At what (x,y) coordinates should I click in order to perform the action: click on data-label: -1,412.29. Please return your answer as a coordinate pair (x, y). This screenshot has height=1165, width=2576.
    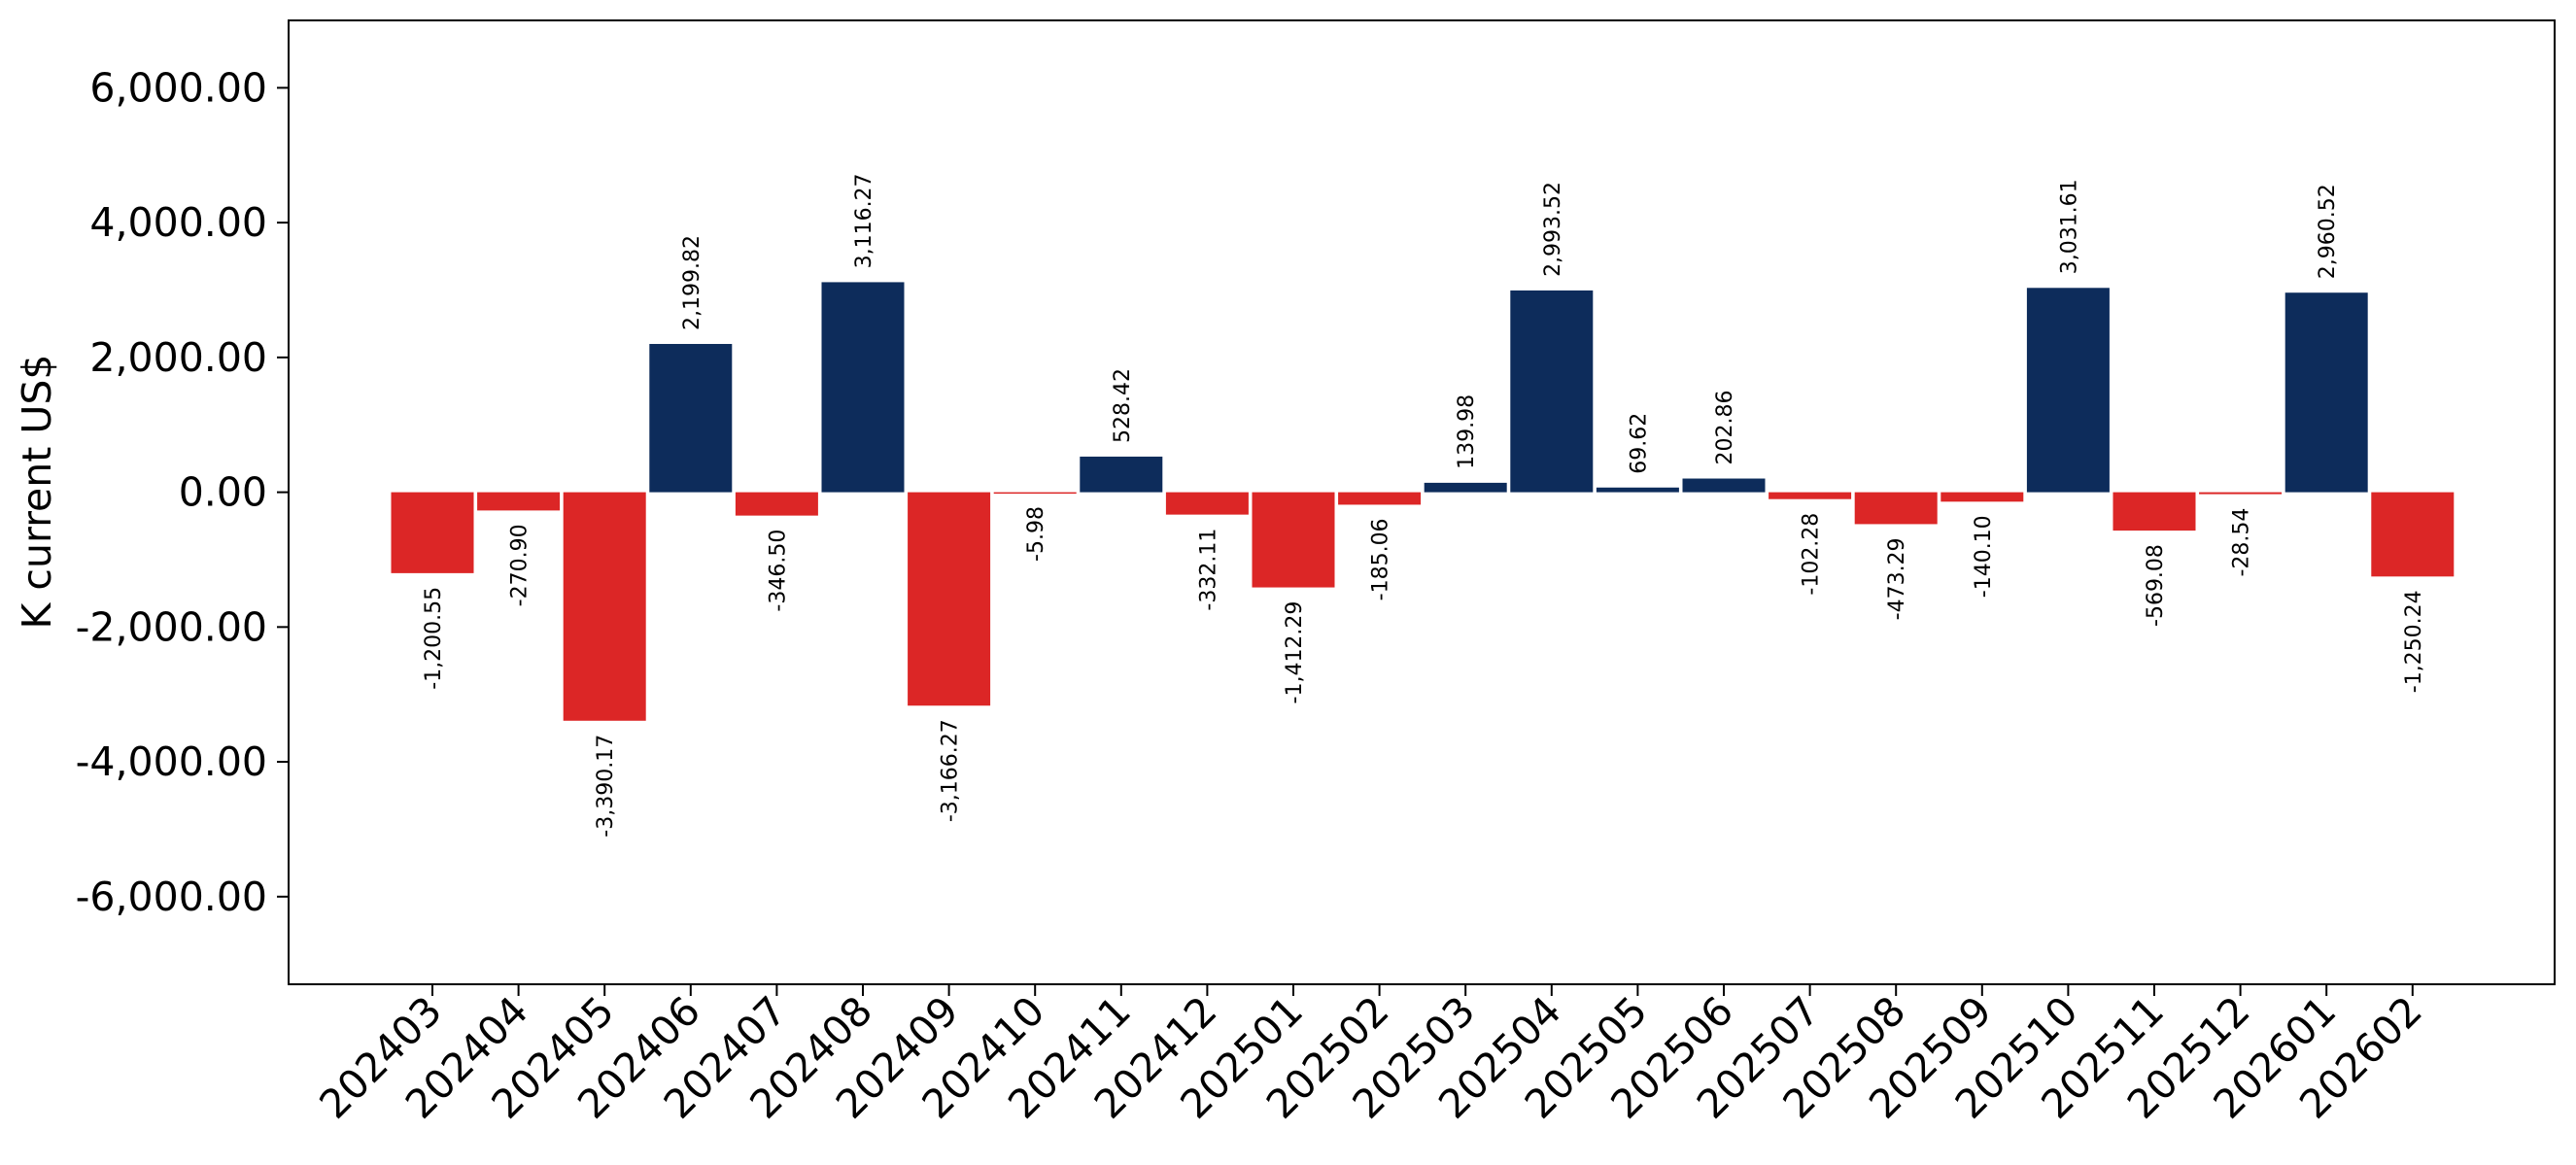
    Looking at the image, I should click on (1295, 653).